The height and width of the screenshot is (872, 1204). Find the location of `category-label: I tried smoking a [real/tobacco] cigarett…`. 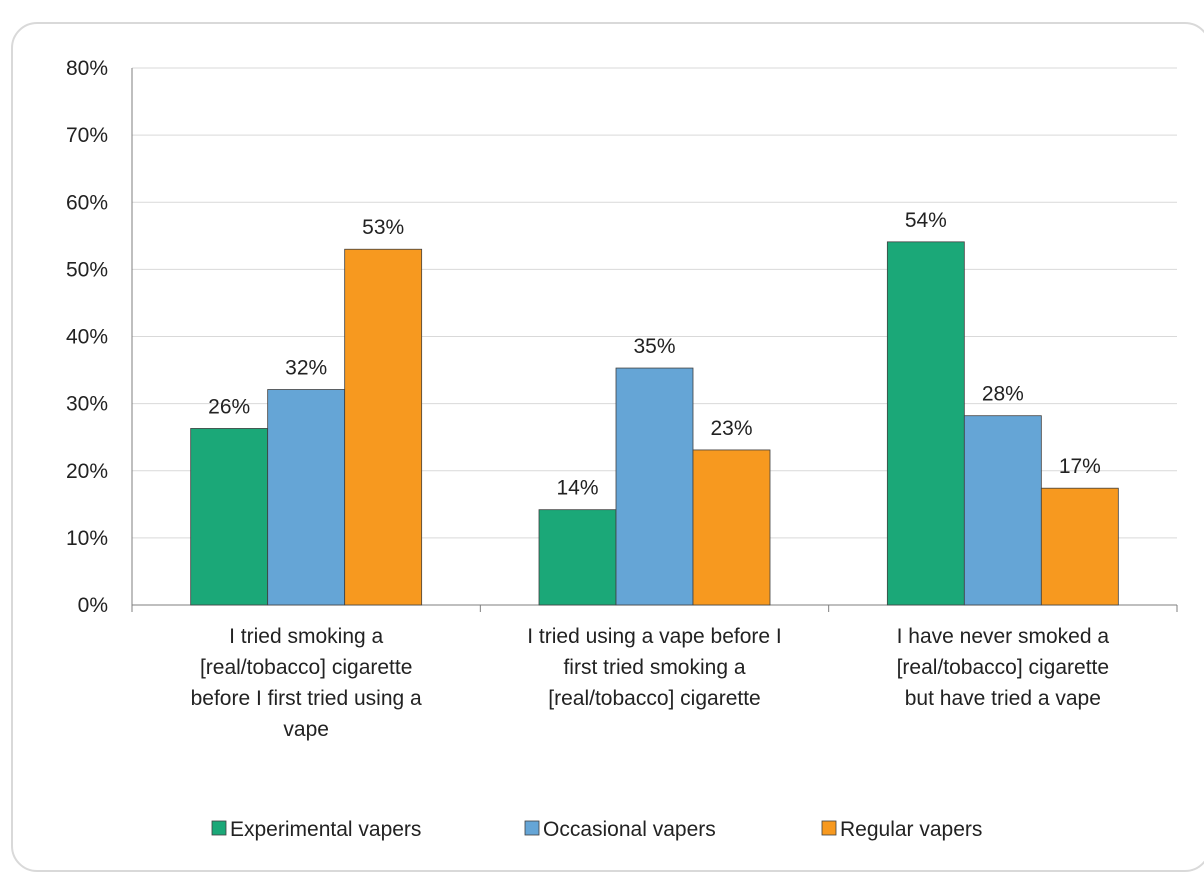

category-label: I tried smoking a [real/tobacco] cigarett… is located at coordinates (306, 683).